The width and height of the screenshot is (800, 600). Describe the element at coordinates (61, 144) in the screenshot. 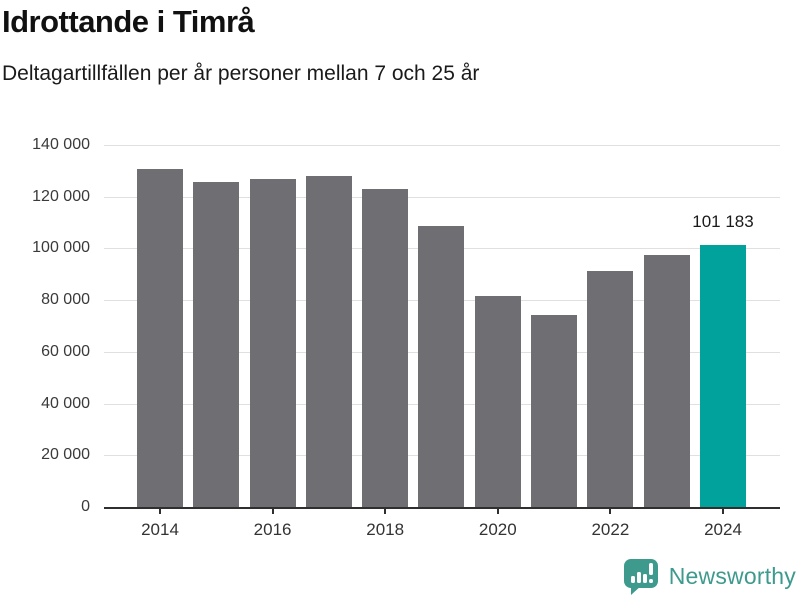

I see `y-axis-label-140000: 140 000` at that location.